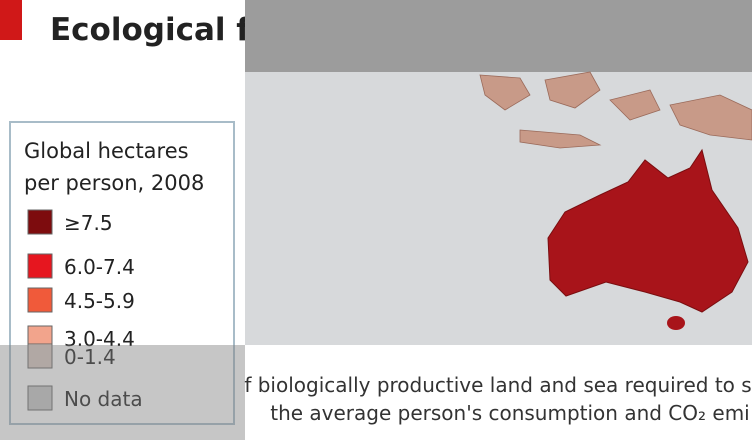 This screenshot has height=444, width=752. Describe the element at coordinates (150, 30) in the screenshot. I see `title: Ecological f` at that location.